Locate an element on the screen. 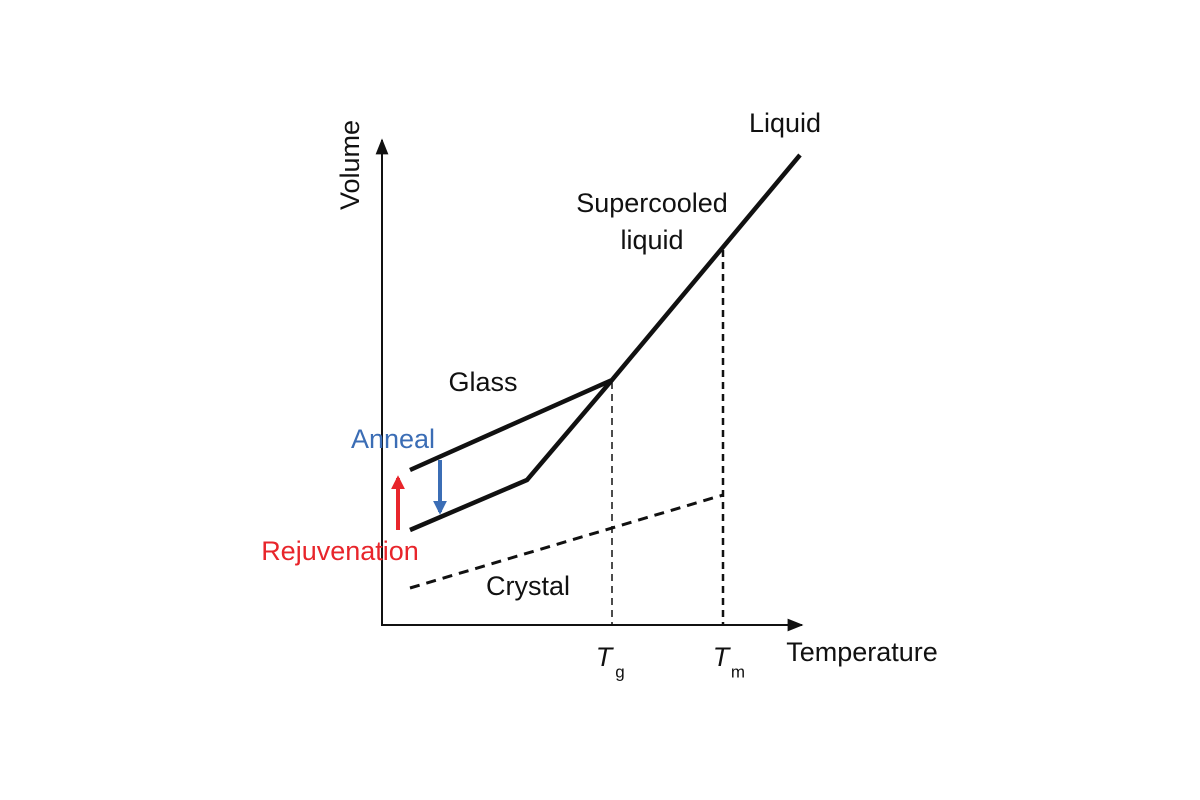 This screenshot has width=1200, height=800. liquid-label: Liquid is located at coordinates (785, 123).